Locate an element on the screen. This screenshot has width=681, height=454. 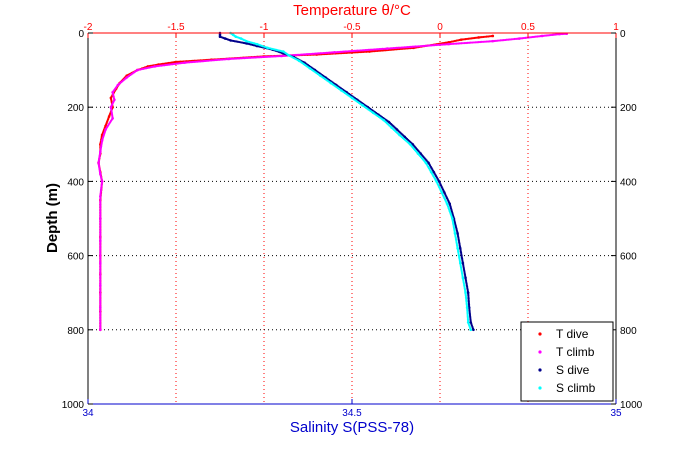
legend-label: S dive is located at coordinates (573, 370).